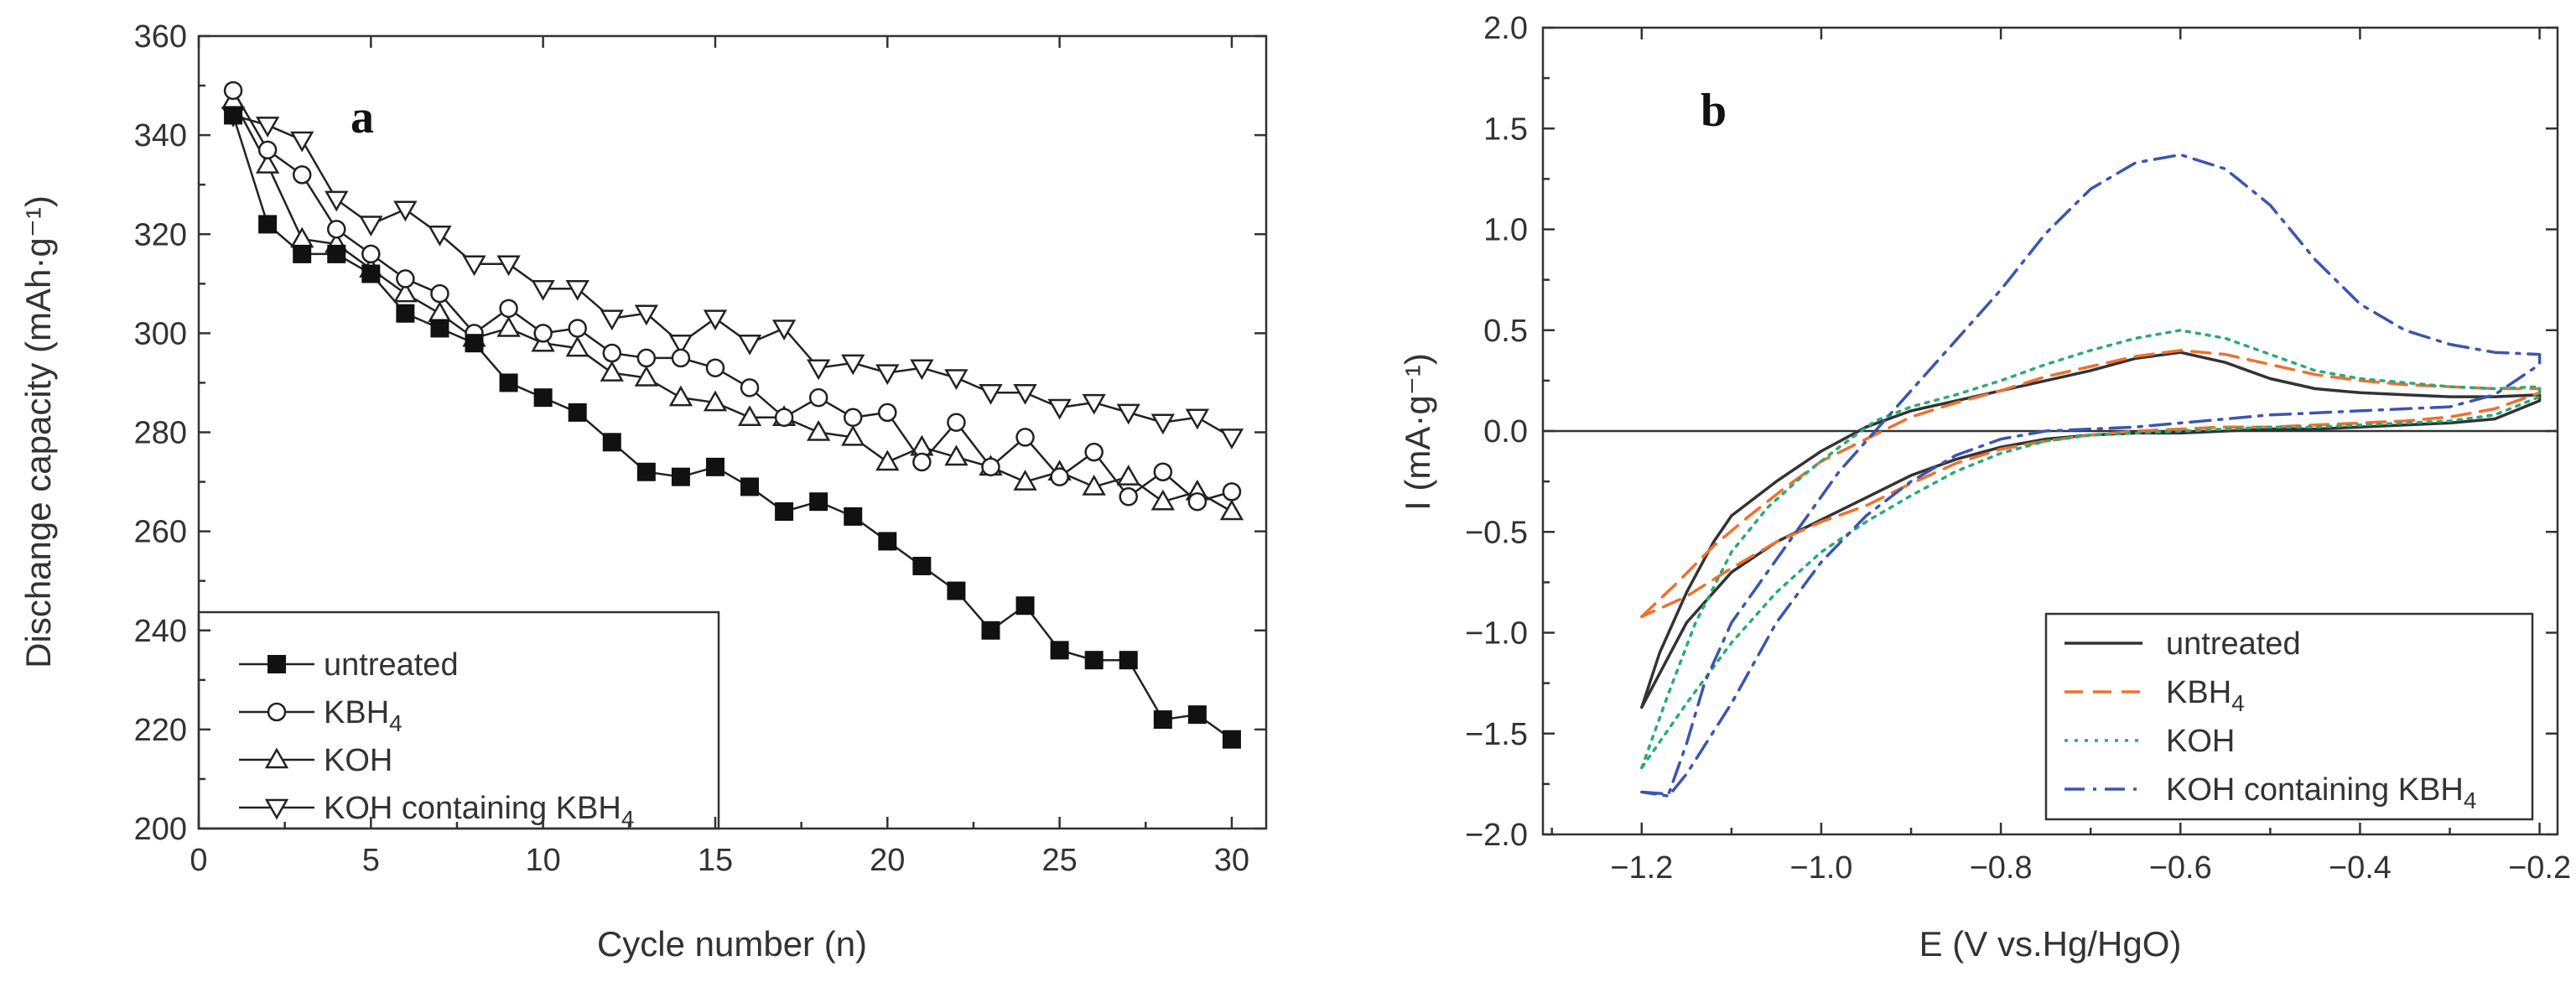 Image resolution: width=2576 pixels, height=982 pixels. I want to click on y-tick-label-a: 220, so click(160, 730).